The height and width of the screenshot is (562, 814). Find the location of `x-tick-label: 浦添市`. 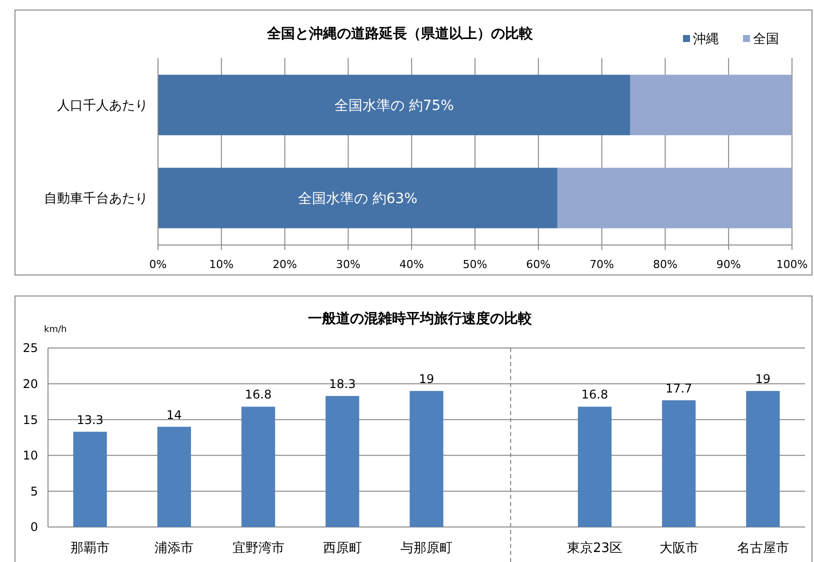

x-tick-label: 浦添市 is located at coordinates (174, 548).